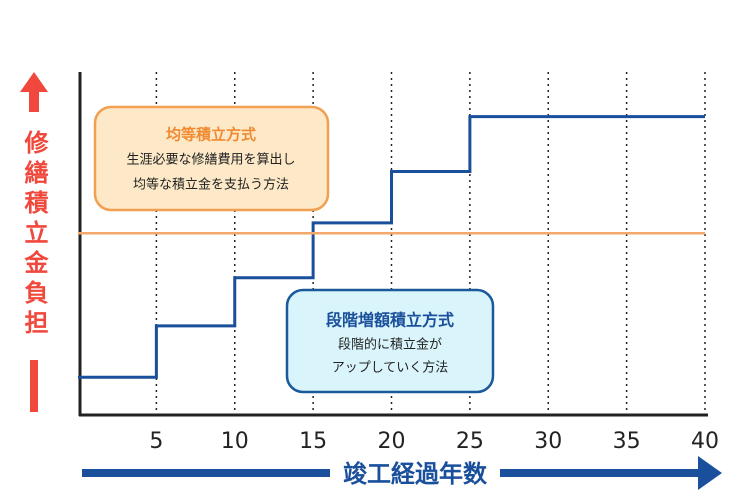 This screenshot has width=750, height=500. I want to click on x-tick-label: 10, so click(235, 441).